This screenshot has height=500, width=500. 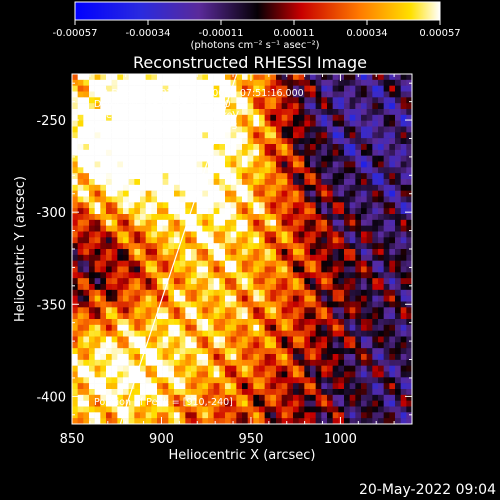 What do you see at coordinates (366, 33) in the screenshot?
I see `colorbar-tick-label: 0.00034` at bounding box center [366, 33].